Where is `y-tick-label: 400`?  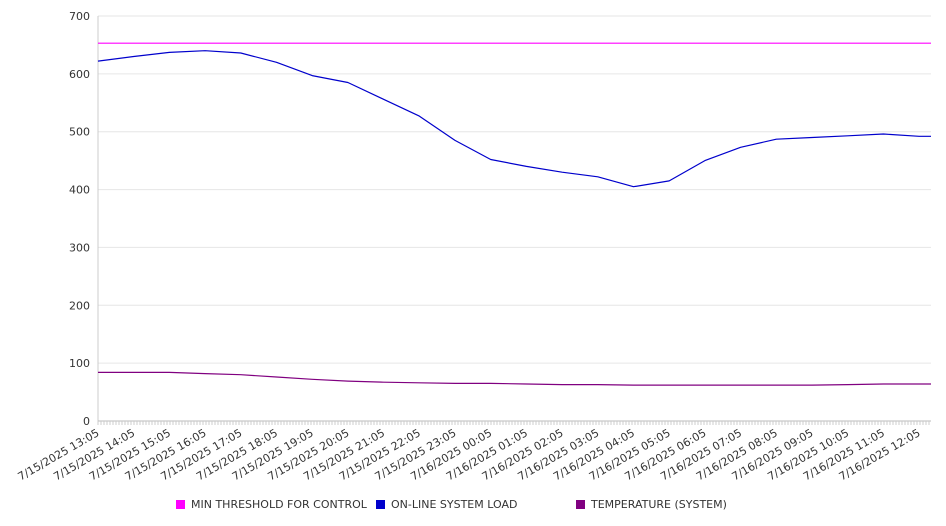
y-tick-label: 400 is located at coordinates (79, 190).